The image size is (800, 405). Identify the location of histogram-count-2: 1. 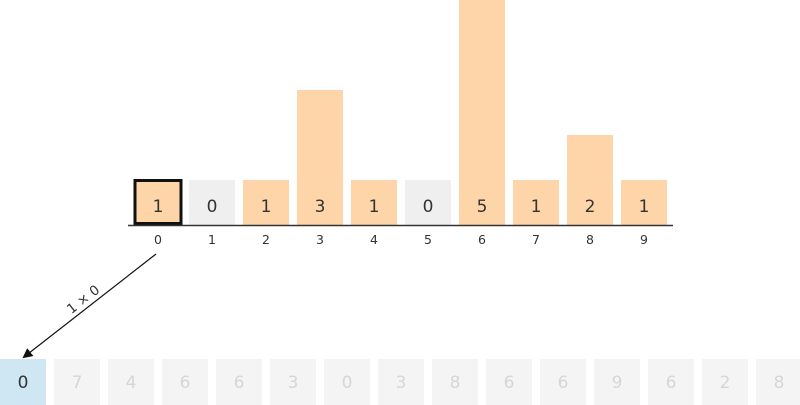
(266, 207).